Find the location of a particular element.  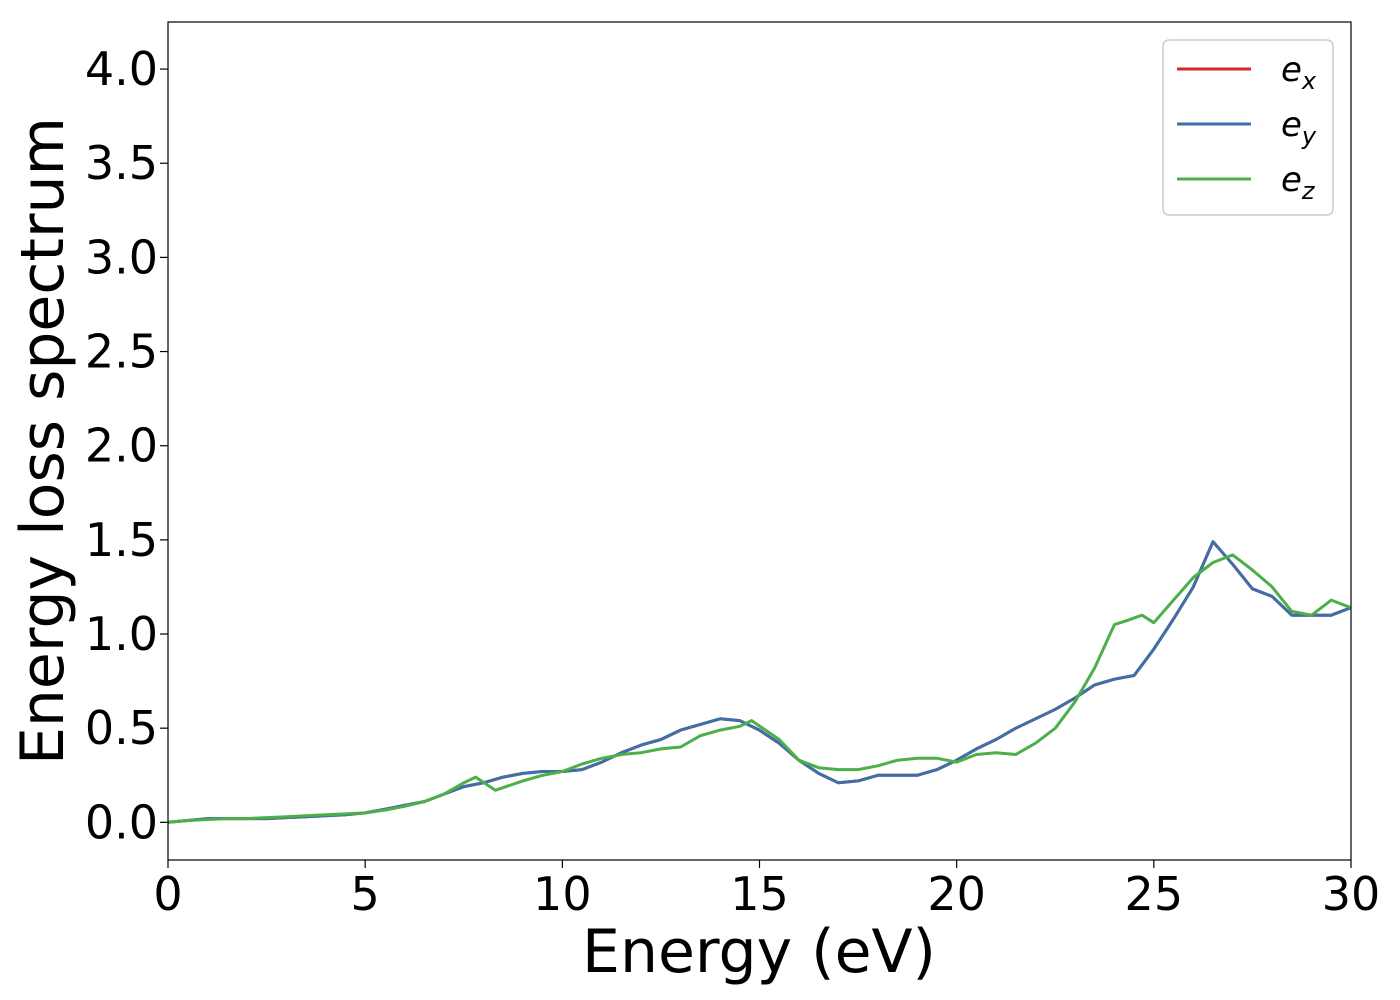

y-axis-label: Energy loss spectrum is located at coordinates (43, 441).